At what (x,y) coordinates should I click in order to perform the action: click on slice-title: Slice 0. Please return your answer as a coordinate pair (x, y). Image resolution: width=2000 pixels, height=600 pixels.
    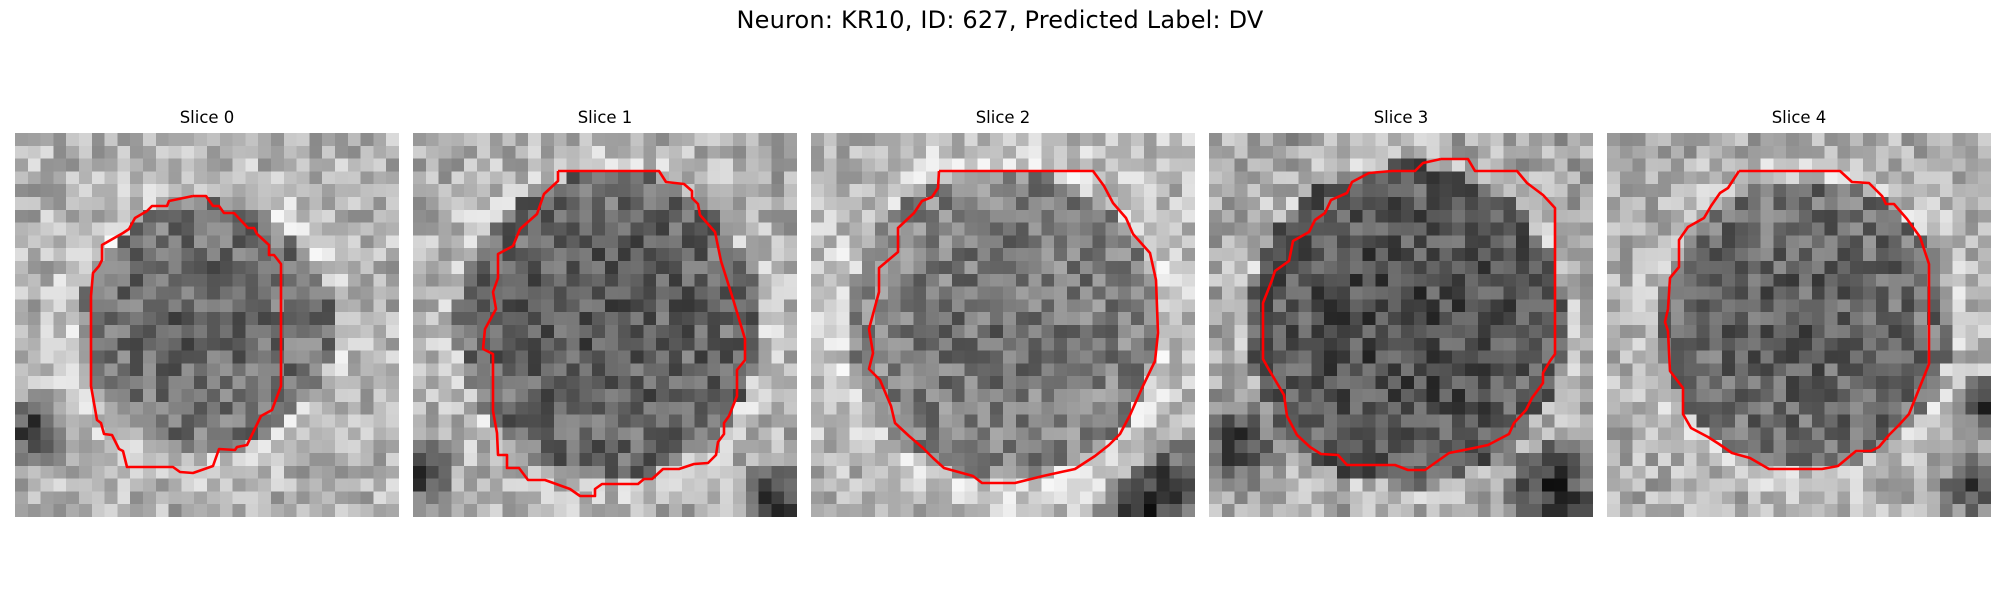
    Looking at the image, I should click on (207, 117).